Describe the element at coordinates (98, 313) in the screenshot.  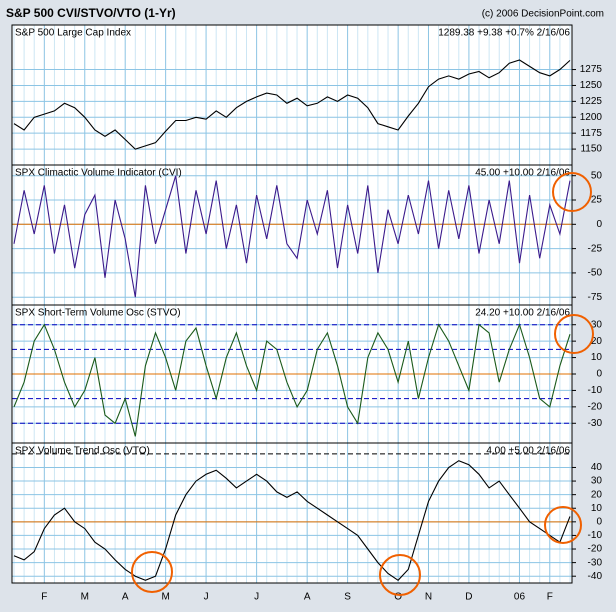
I see `panel-title: SPX Short-Term Volume Osc (STVO)` at that location.